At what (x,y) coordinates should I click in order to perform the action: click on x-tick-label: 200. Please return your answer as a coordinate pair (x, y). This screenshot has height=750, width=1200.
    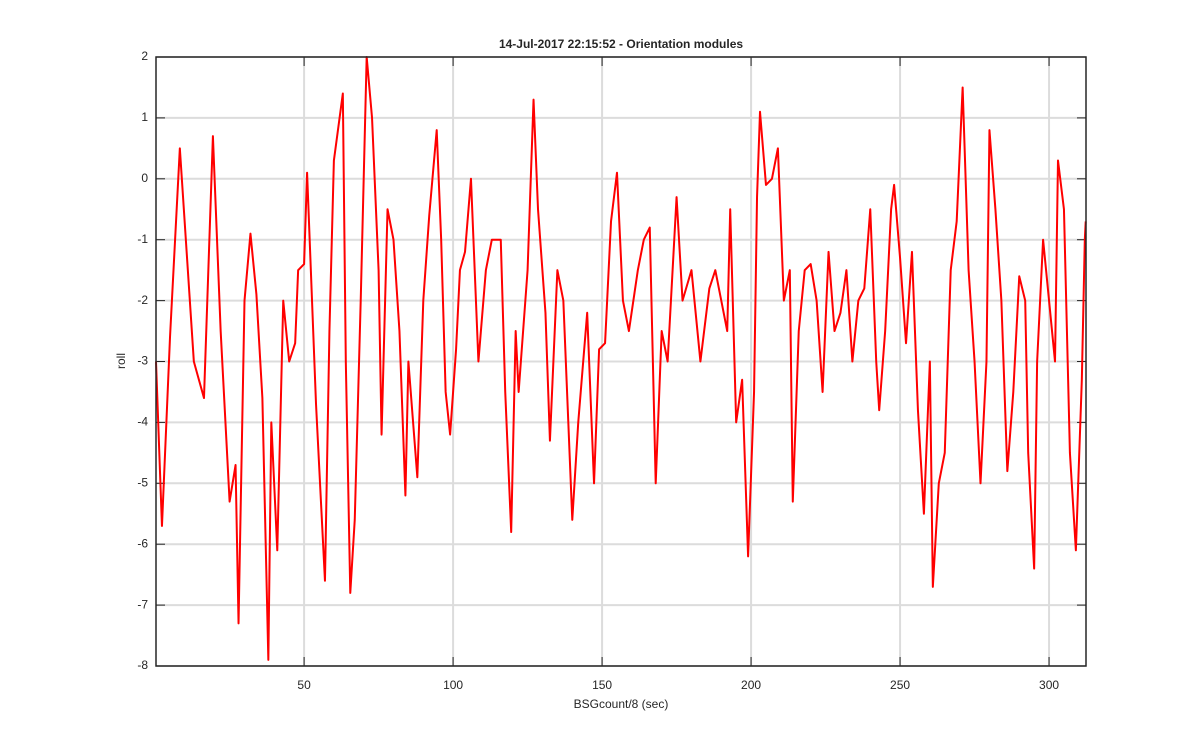
    Looking at the image, I should click on (751, 685).